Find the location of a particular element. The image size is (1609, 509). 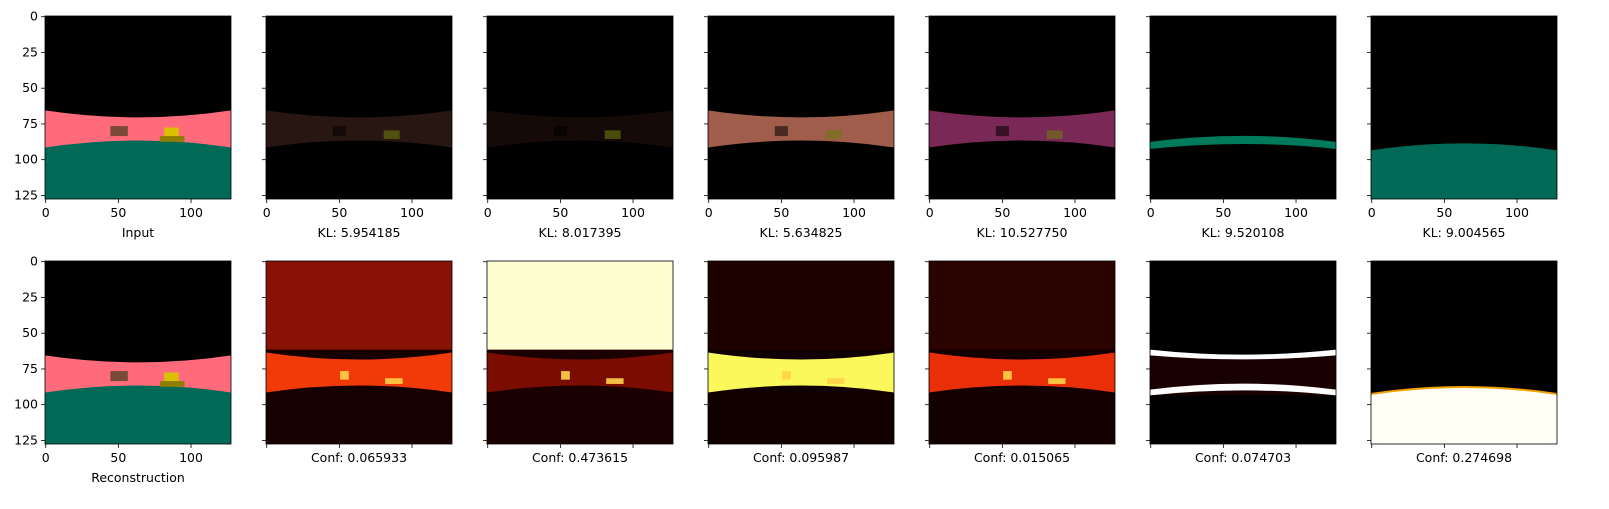

panel-bottom-3: Conf: 0.473615 is located at coordinates (578, 362).